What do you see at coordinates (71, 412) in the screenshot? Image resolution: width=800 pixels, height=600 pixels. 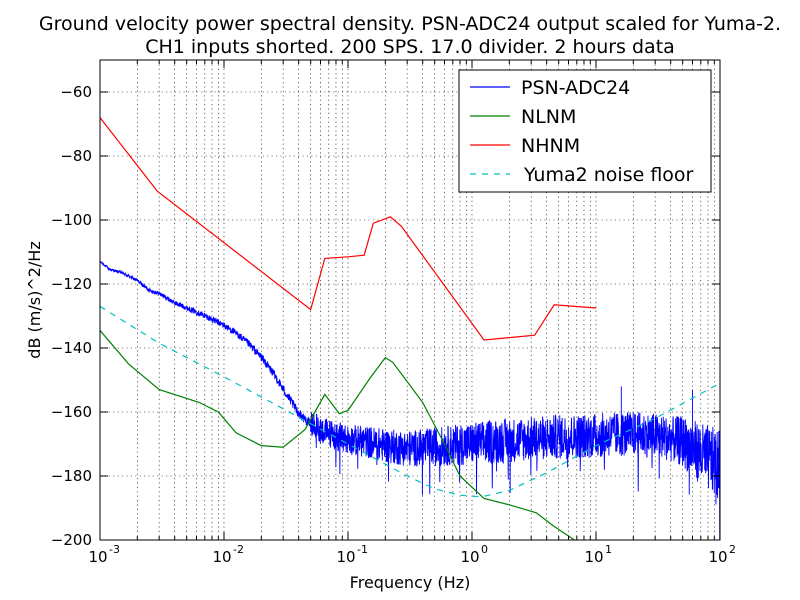 I see `y-tick-label: −160` at bounding box center [71, 412].